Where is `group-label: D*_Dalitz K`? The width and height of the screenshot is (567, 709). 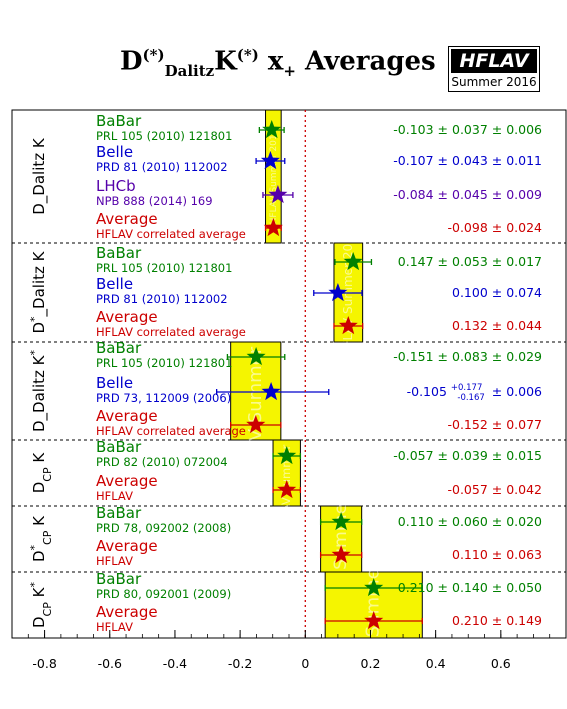
group-label: D*_Dalitz K is located at coordinates (39, 291).